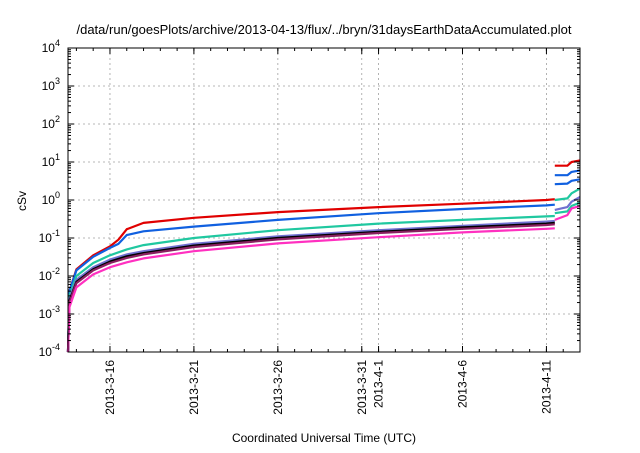  Describe the element at coordinates (278, 387) in the screenshot. I see `x-tick-label: 2013-3-26` at that location.